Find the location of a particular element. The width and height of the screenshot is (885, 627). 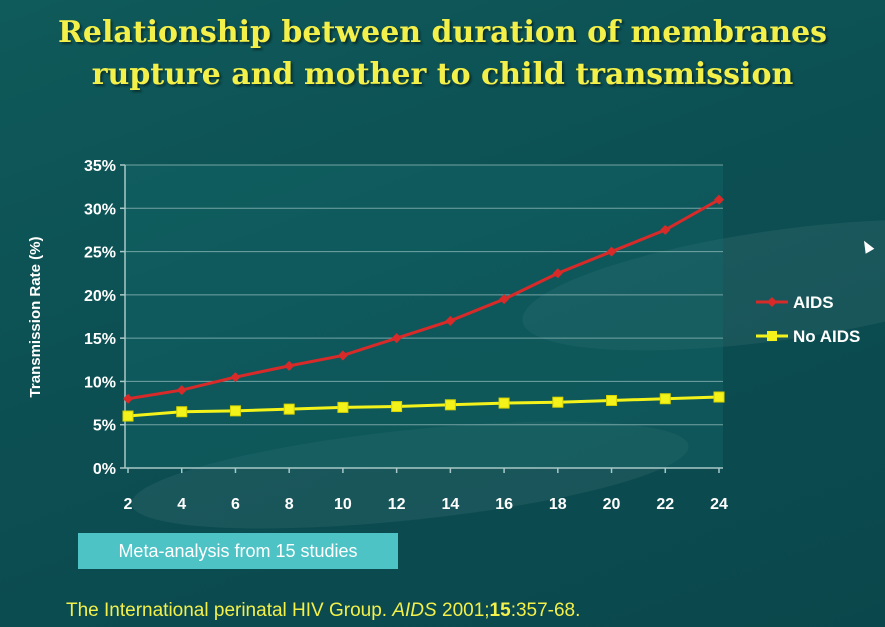

x-tick-label: 6 is located at coordinates (235, 504).